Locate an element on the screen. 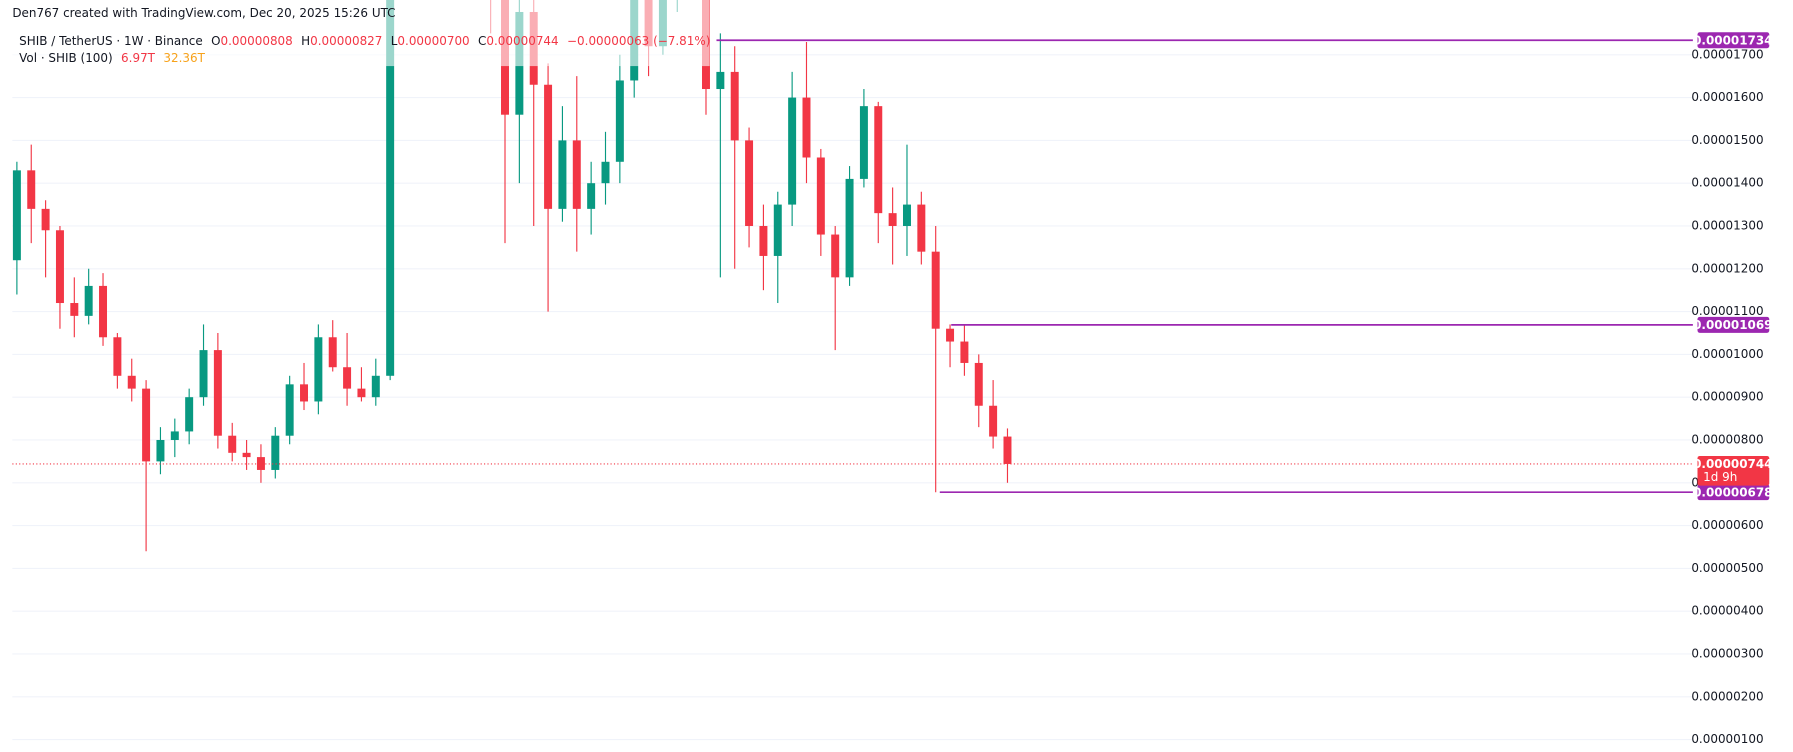 The image size is (1793, 752). change: −0.00000063 (−7.81%) is located at coordinates (638, 41).